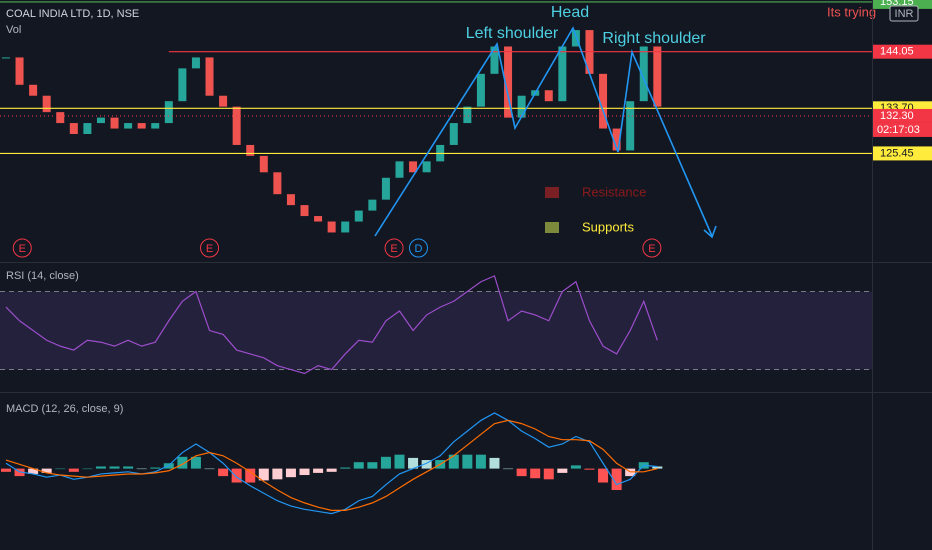 This screenshot has width=932, height=550. Describe the element at coordinates (904, 14) in the screenshot. I see `currency: INR` at that location.